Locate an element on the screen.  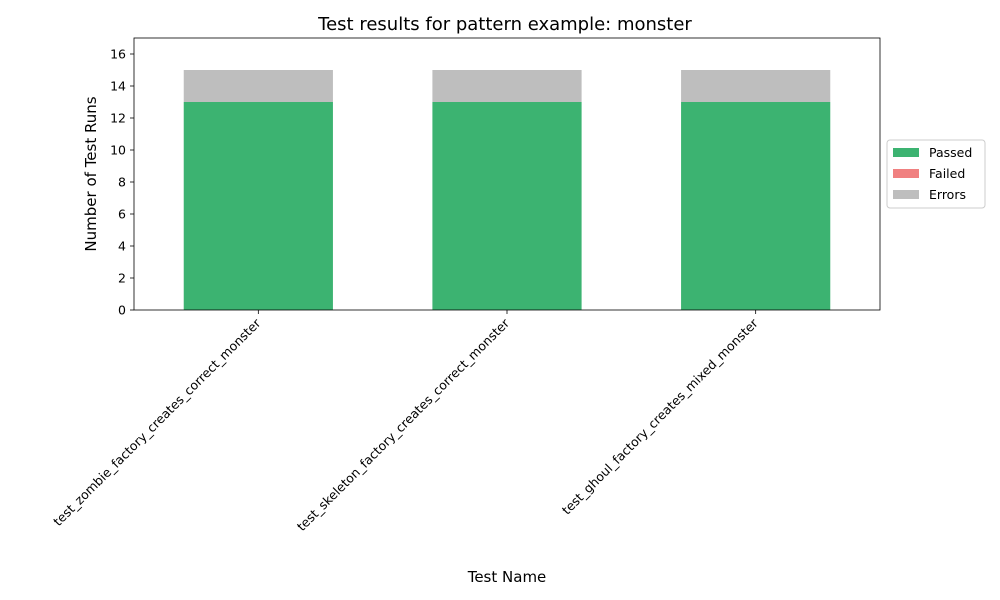
y-tick-label: 6 is located at coordinates (122, 214).